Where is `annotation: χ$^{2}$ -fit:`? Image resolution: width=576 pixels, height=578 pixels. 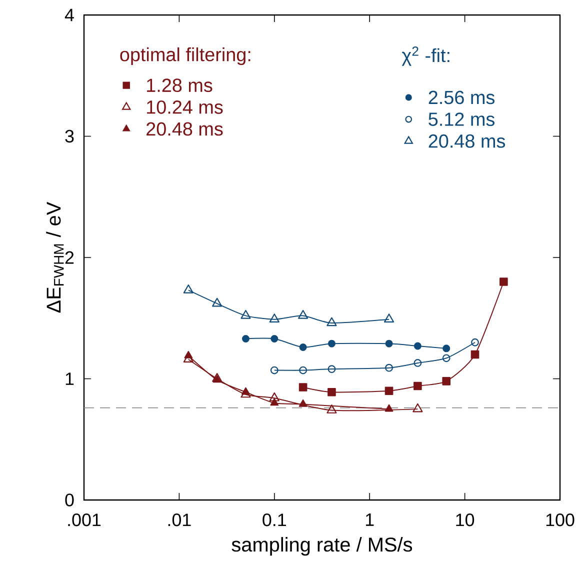 annotation: χ$^{2}$ -fit: is located at coordinates (426, 56).